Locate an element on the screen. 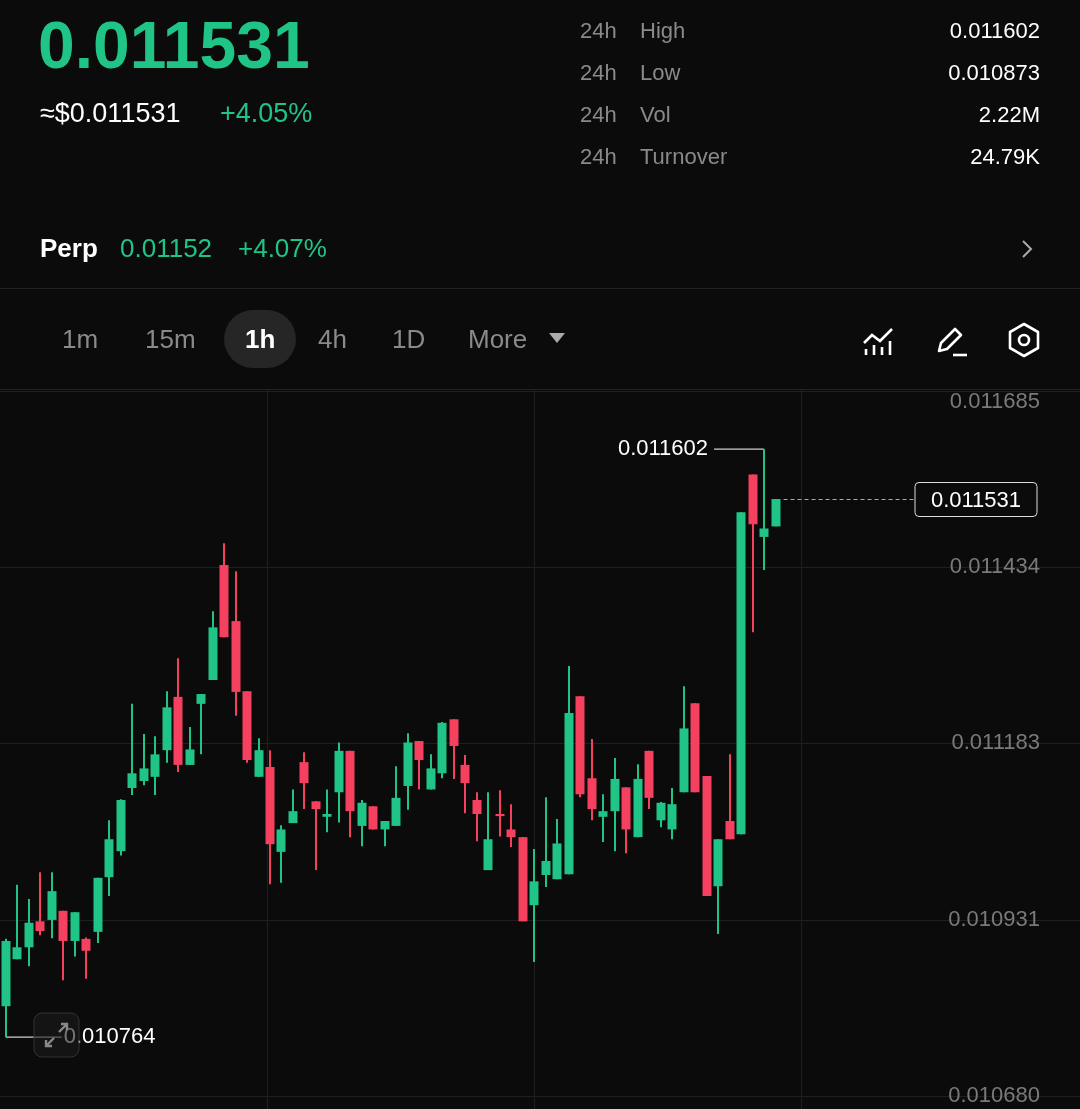  text: Vol is located at coordinates (655, 114).